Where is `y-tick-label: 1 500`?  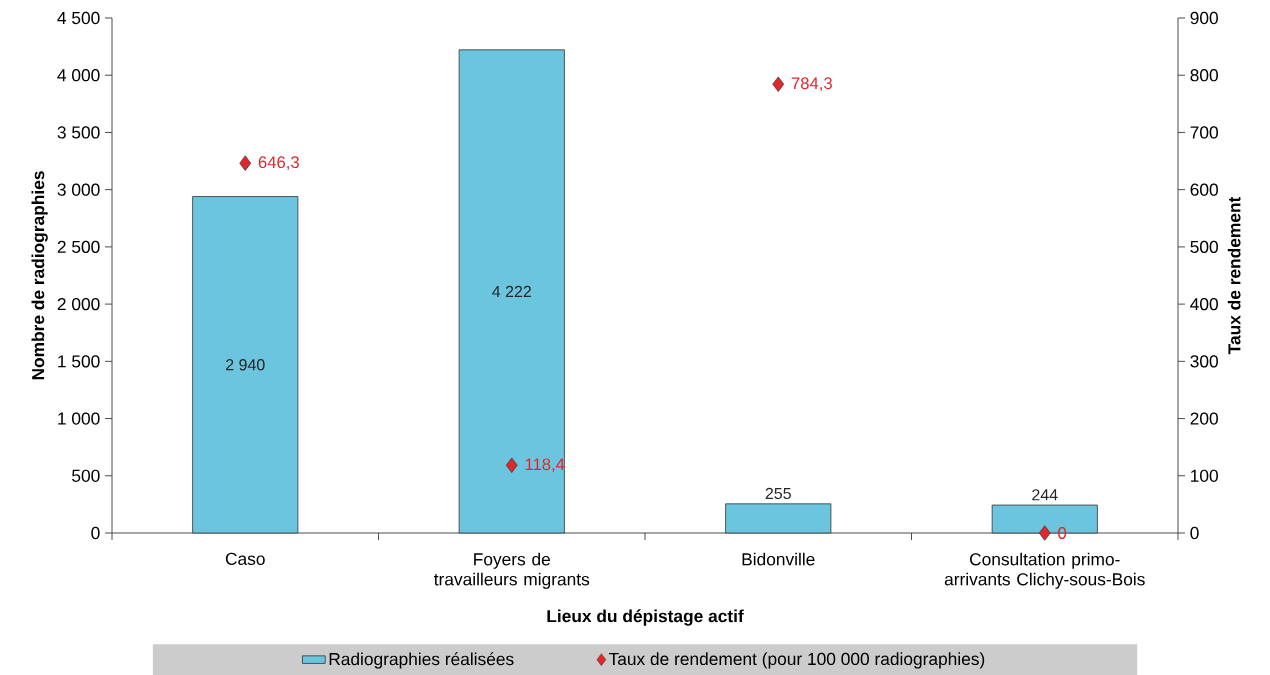 y-tick-label: 1 500 is located at coordinates (79, 361).